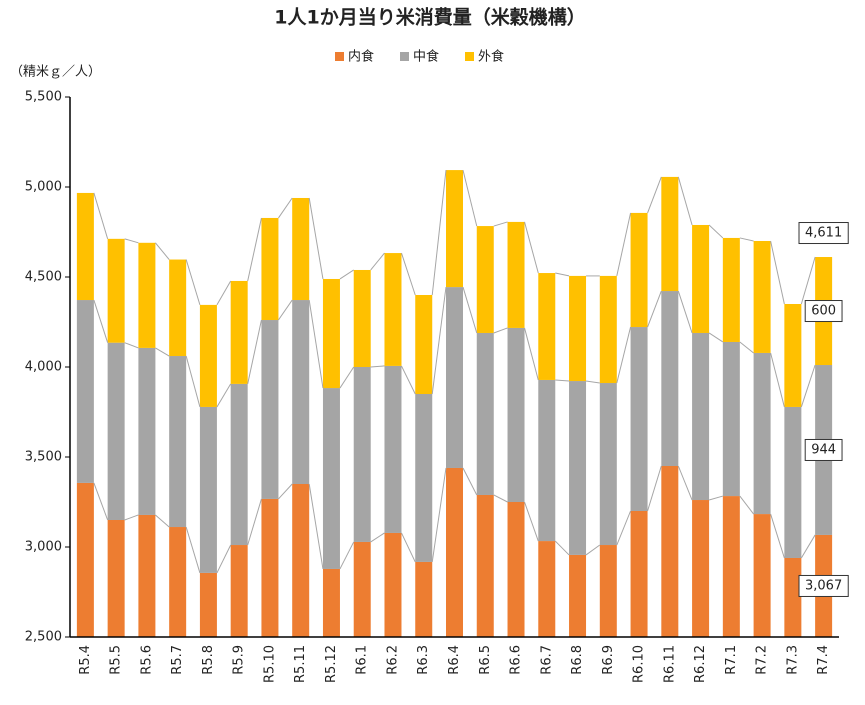  What do you see at coordinates (429, 17) in the screenshot?
I see `chart-title: 1人1か月当り米消費量（米穀機構）` at bounding box center [429, 17].